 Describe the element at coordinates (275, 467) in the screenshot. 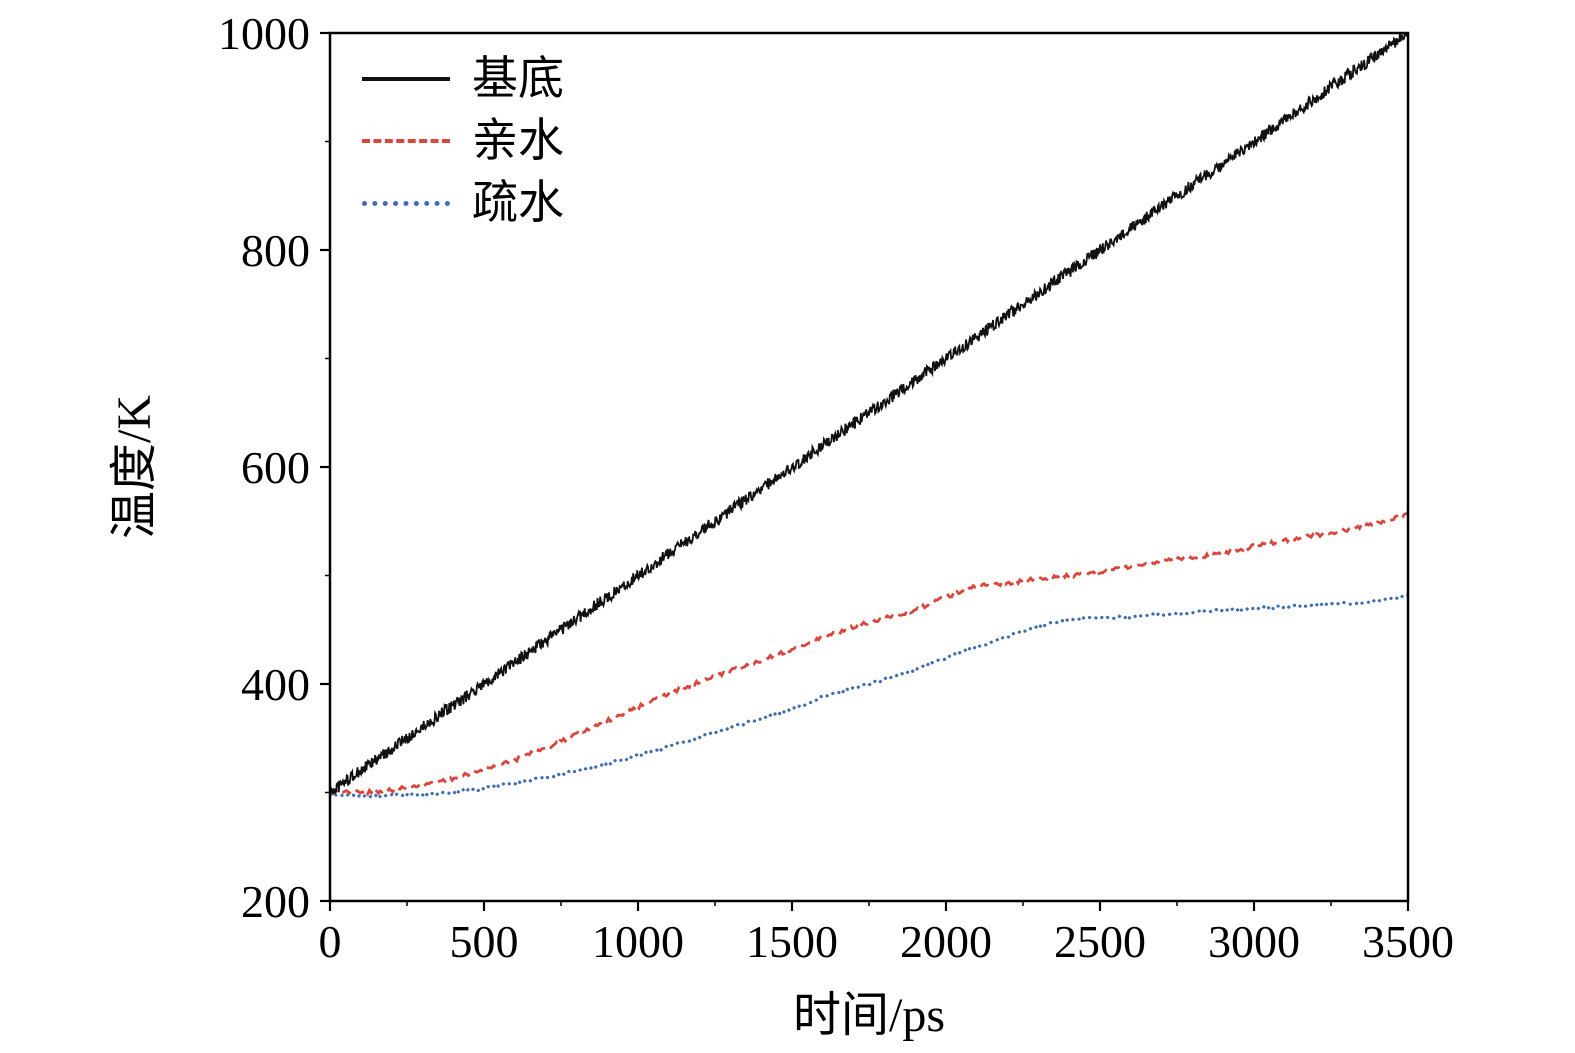

I see `y-tick-label: 600` at that location.